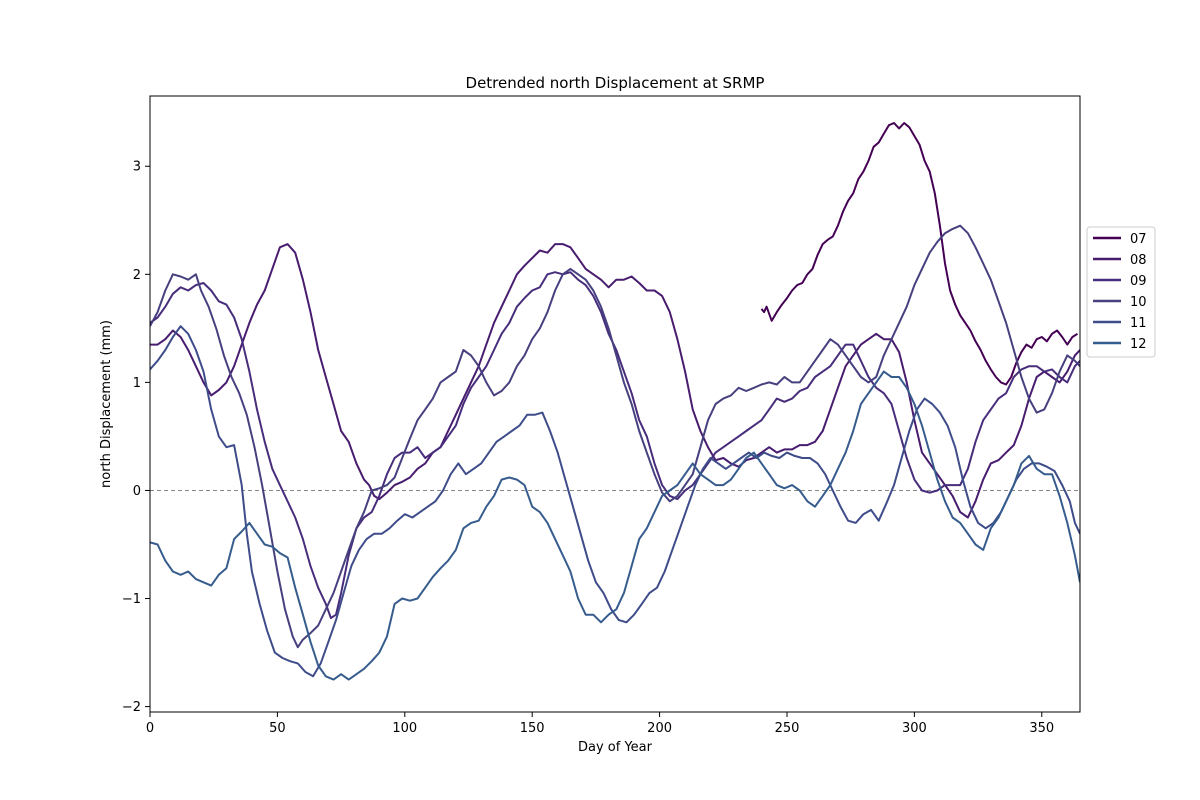 The image size is (1200, 800). I want to click on legend-label-10: 10, so click(1138, 302).